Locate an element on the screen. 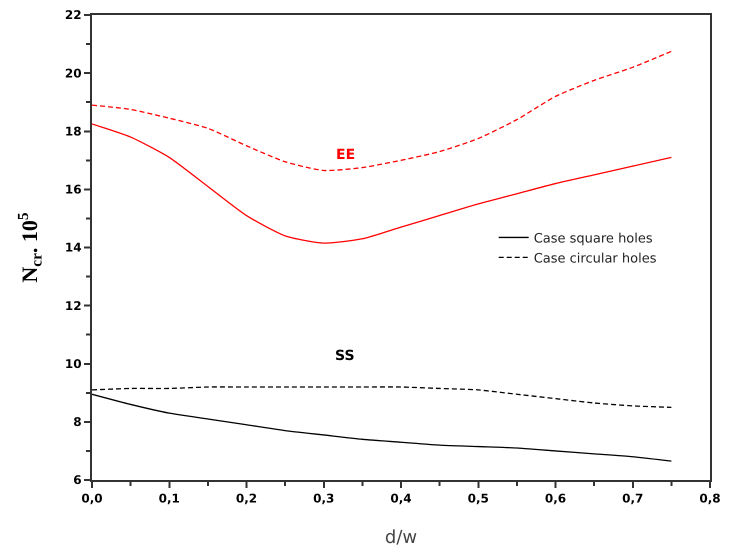 The height and width of the screenshot is (548, 732). y-tick-label: 8 is located at coordinates (77, 422).